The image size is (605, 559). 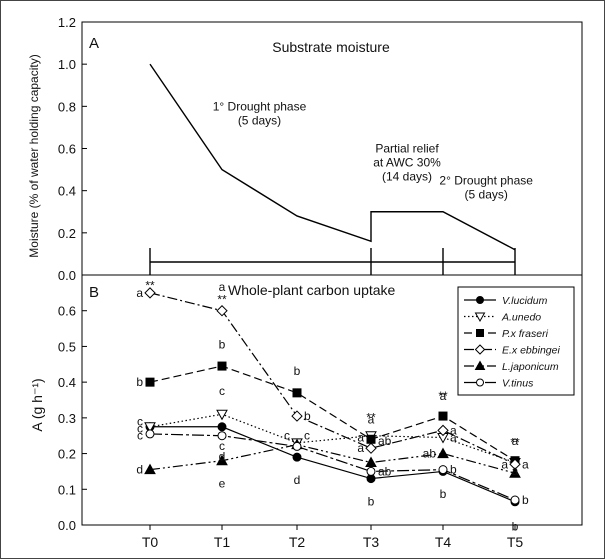 I want to click on x-tick-label: T2, so click(x=297, y=542).